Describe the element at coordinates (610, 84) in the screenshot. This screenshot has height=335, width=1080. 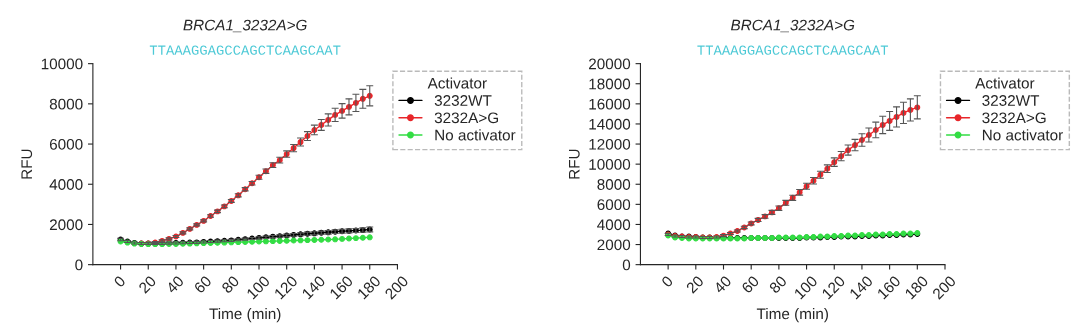
I see `y-tick-label: 18000` at that location.